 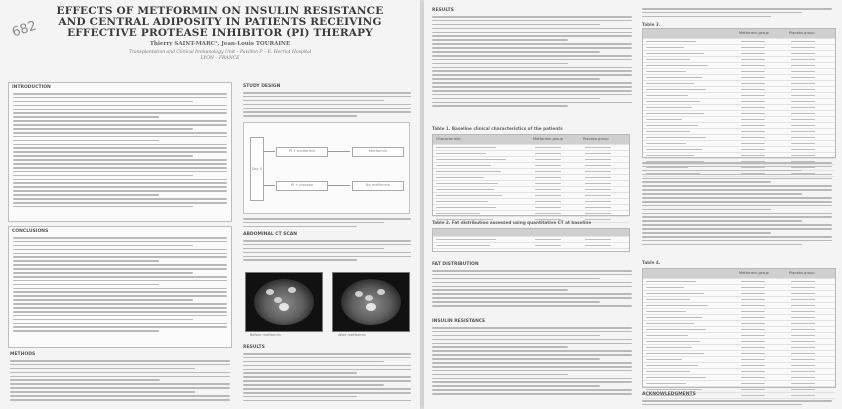 I want to click on right-column-mid-text, so click(x=737, y=205).